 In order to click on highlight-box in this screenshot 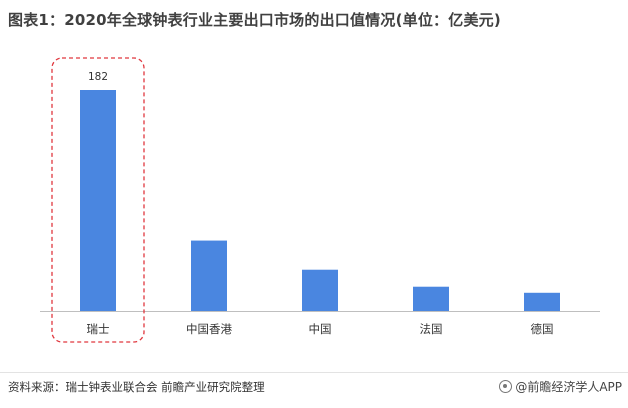, I will do `click(98, 200)`.